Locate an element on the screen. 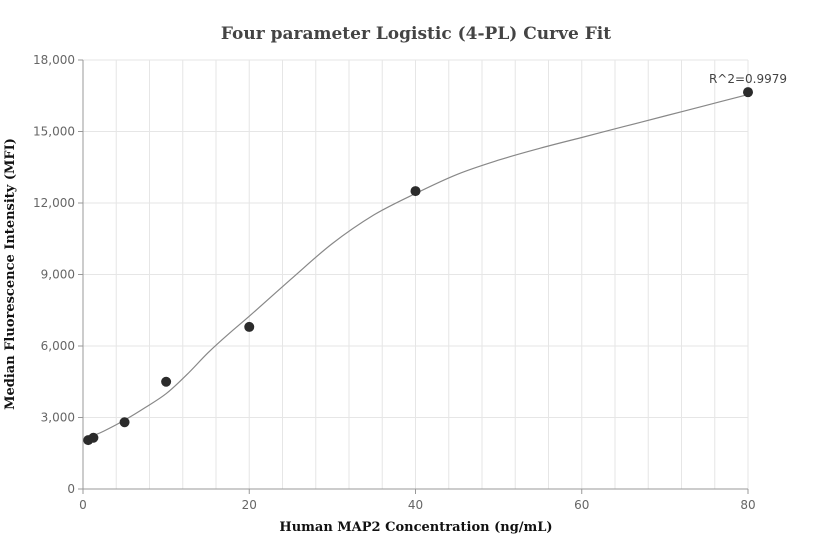  y-axis-title: Median Fluorescence Intensity (MFI) is located at coordinates (10, 274).